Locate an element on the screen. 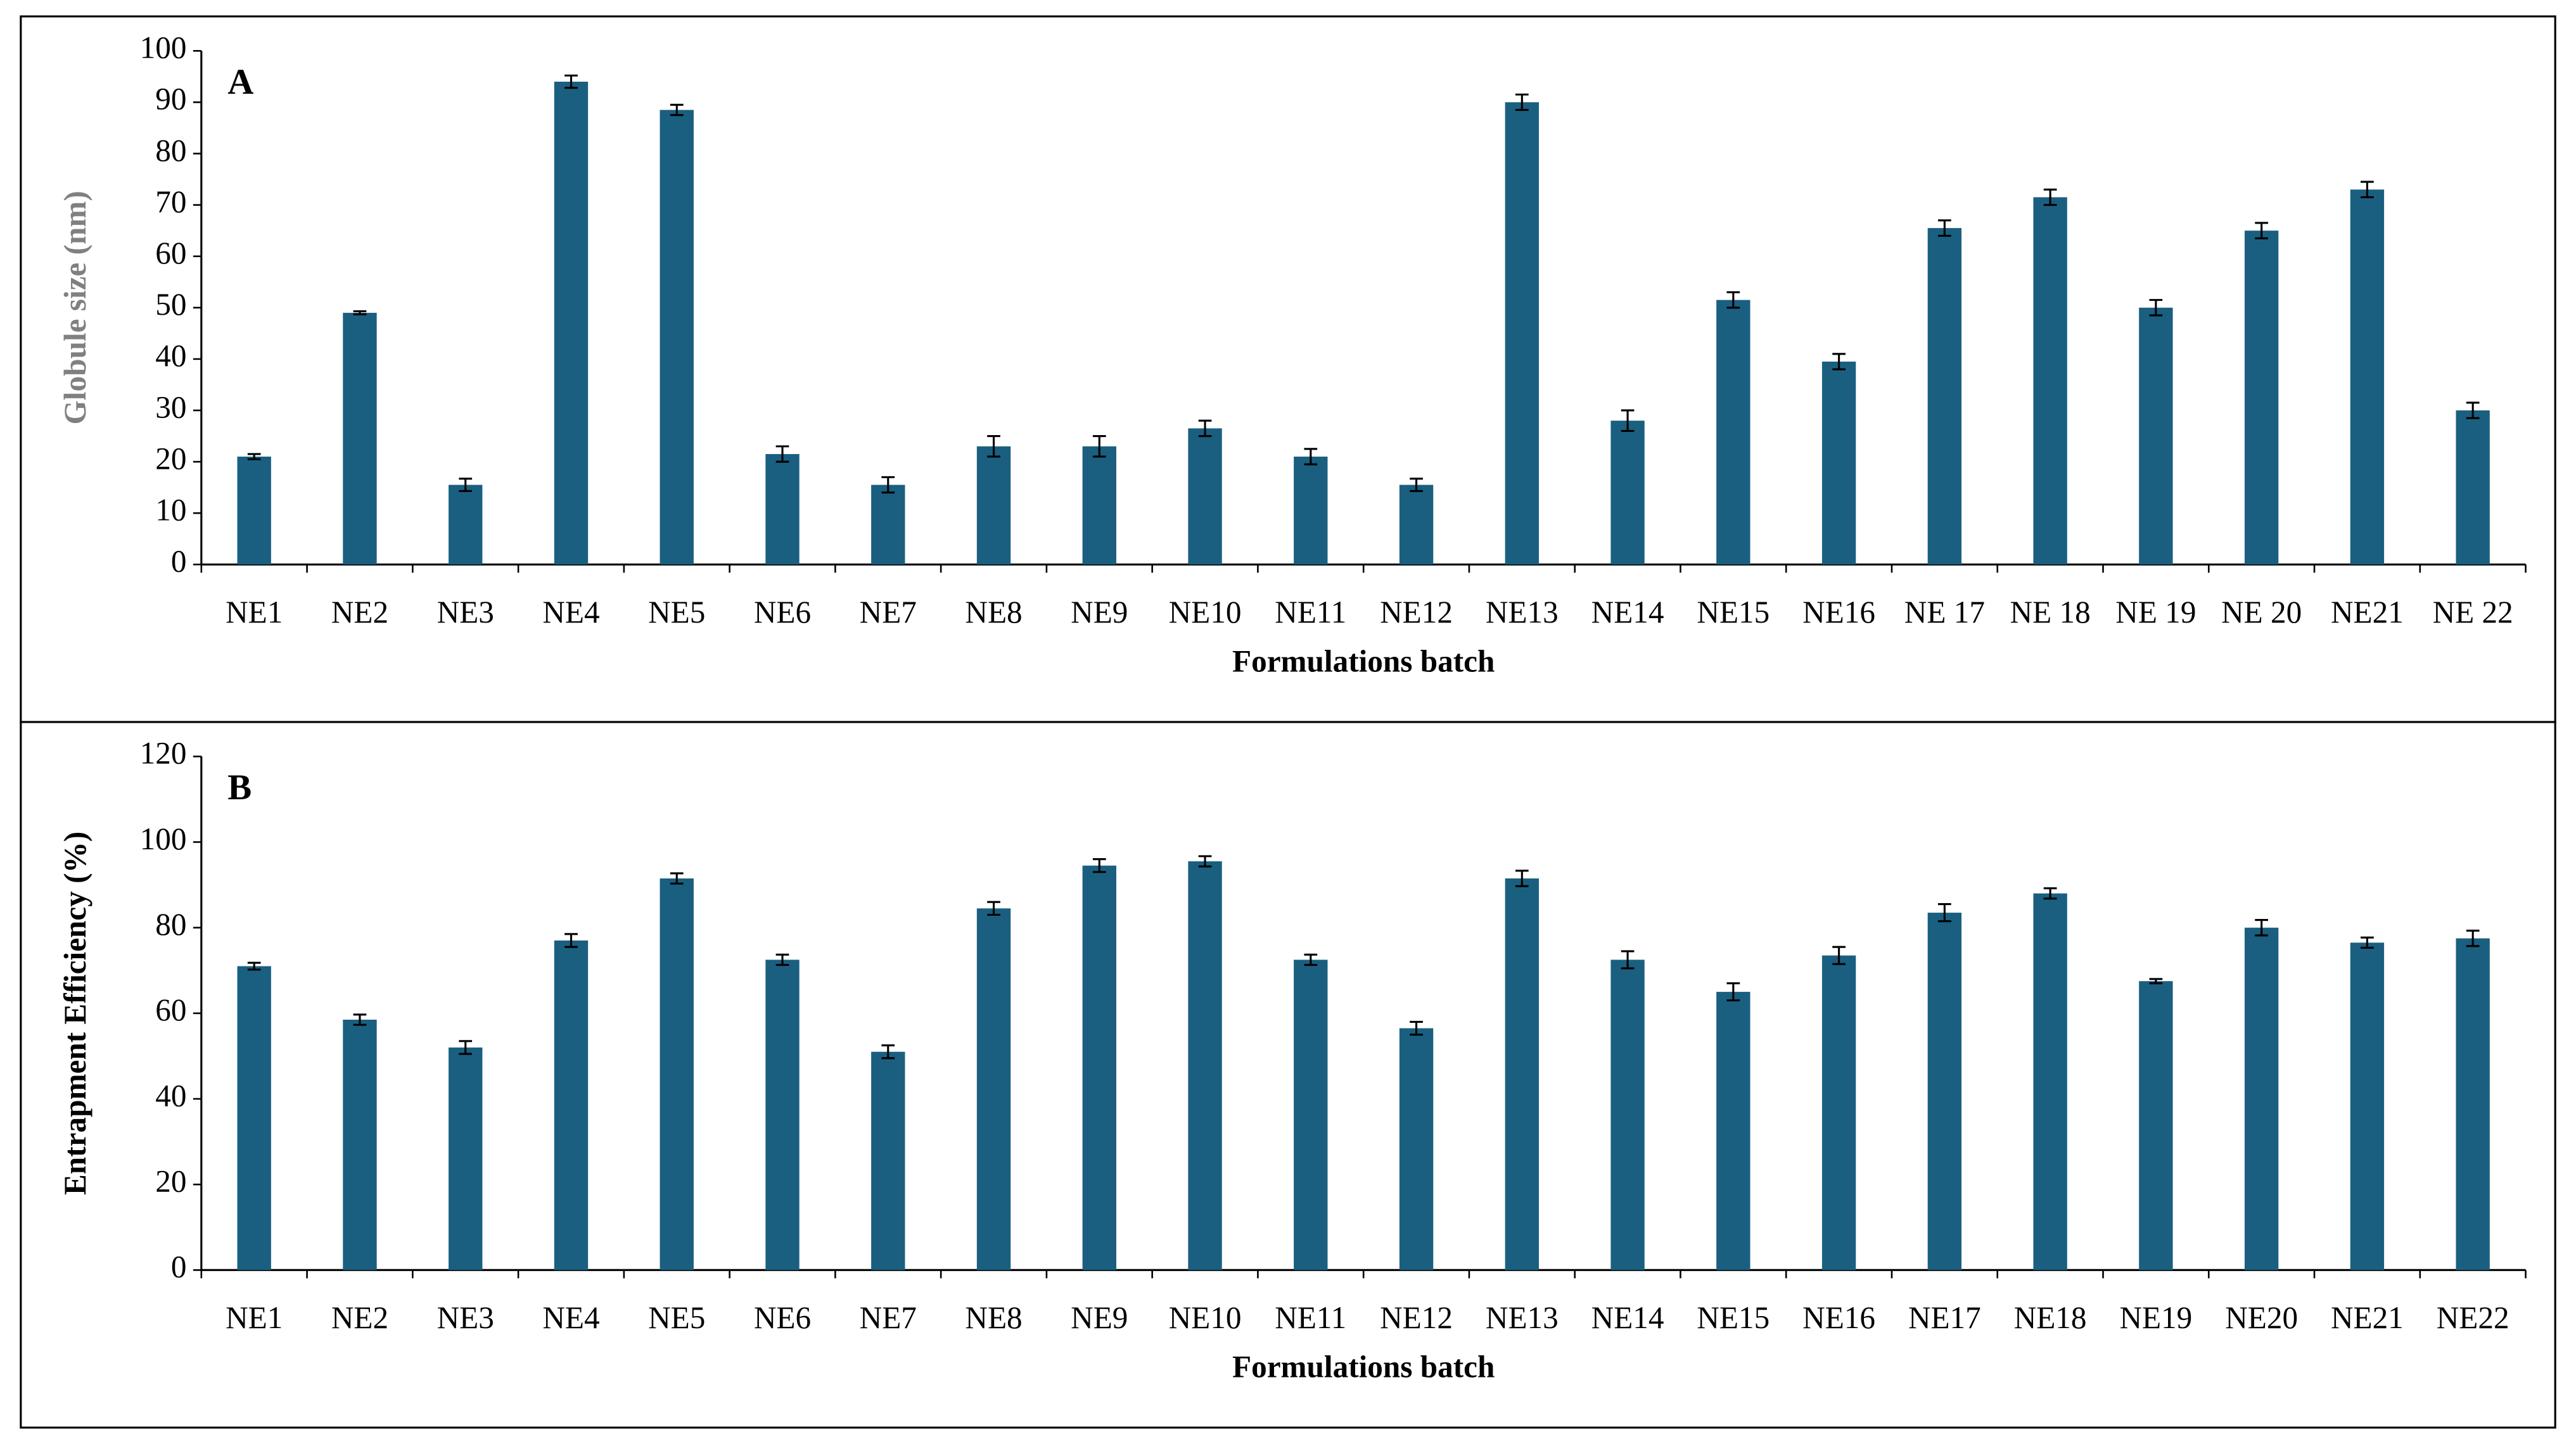 The image size is (2576, 1444). y-tick-label: 70 is located at coordinates (171, 201).